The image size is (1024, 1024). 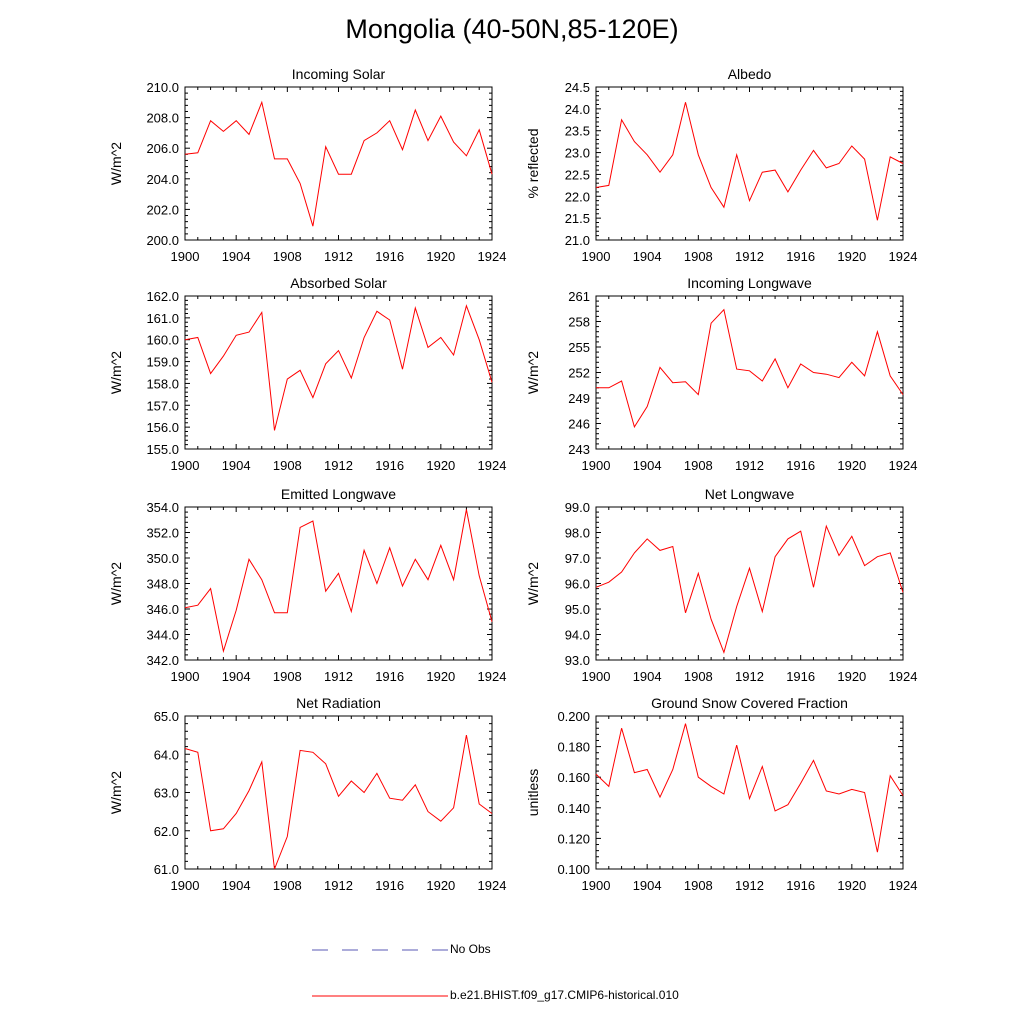 I want to click on y-tick-label: 162.0, so click(x=162, y=296).